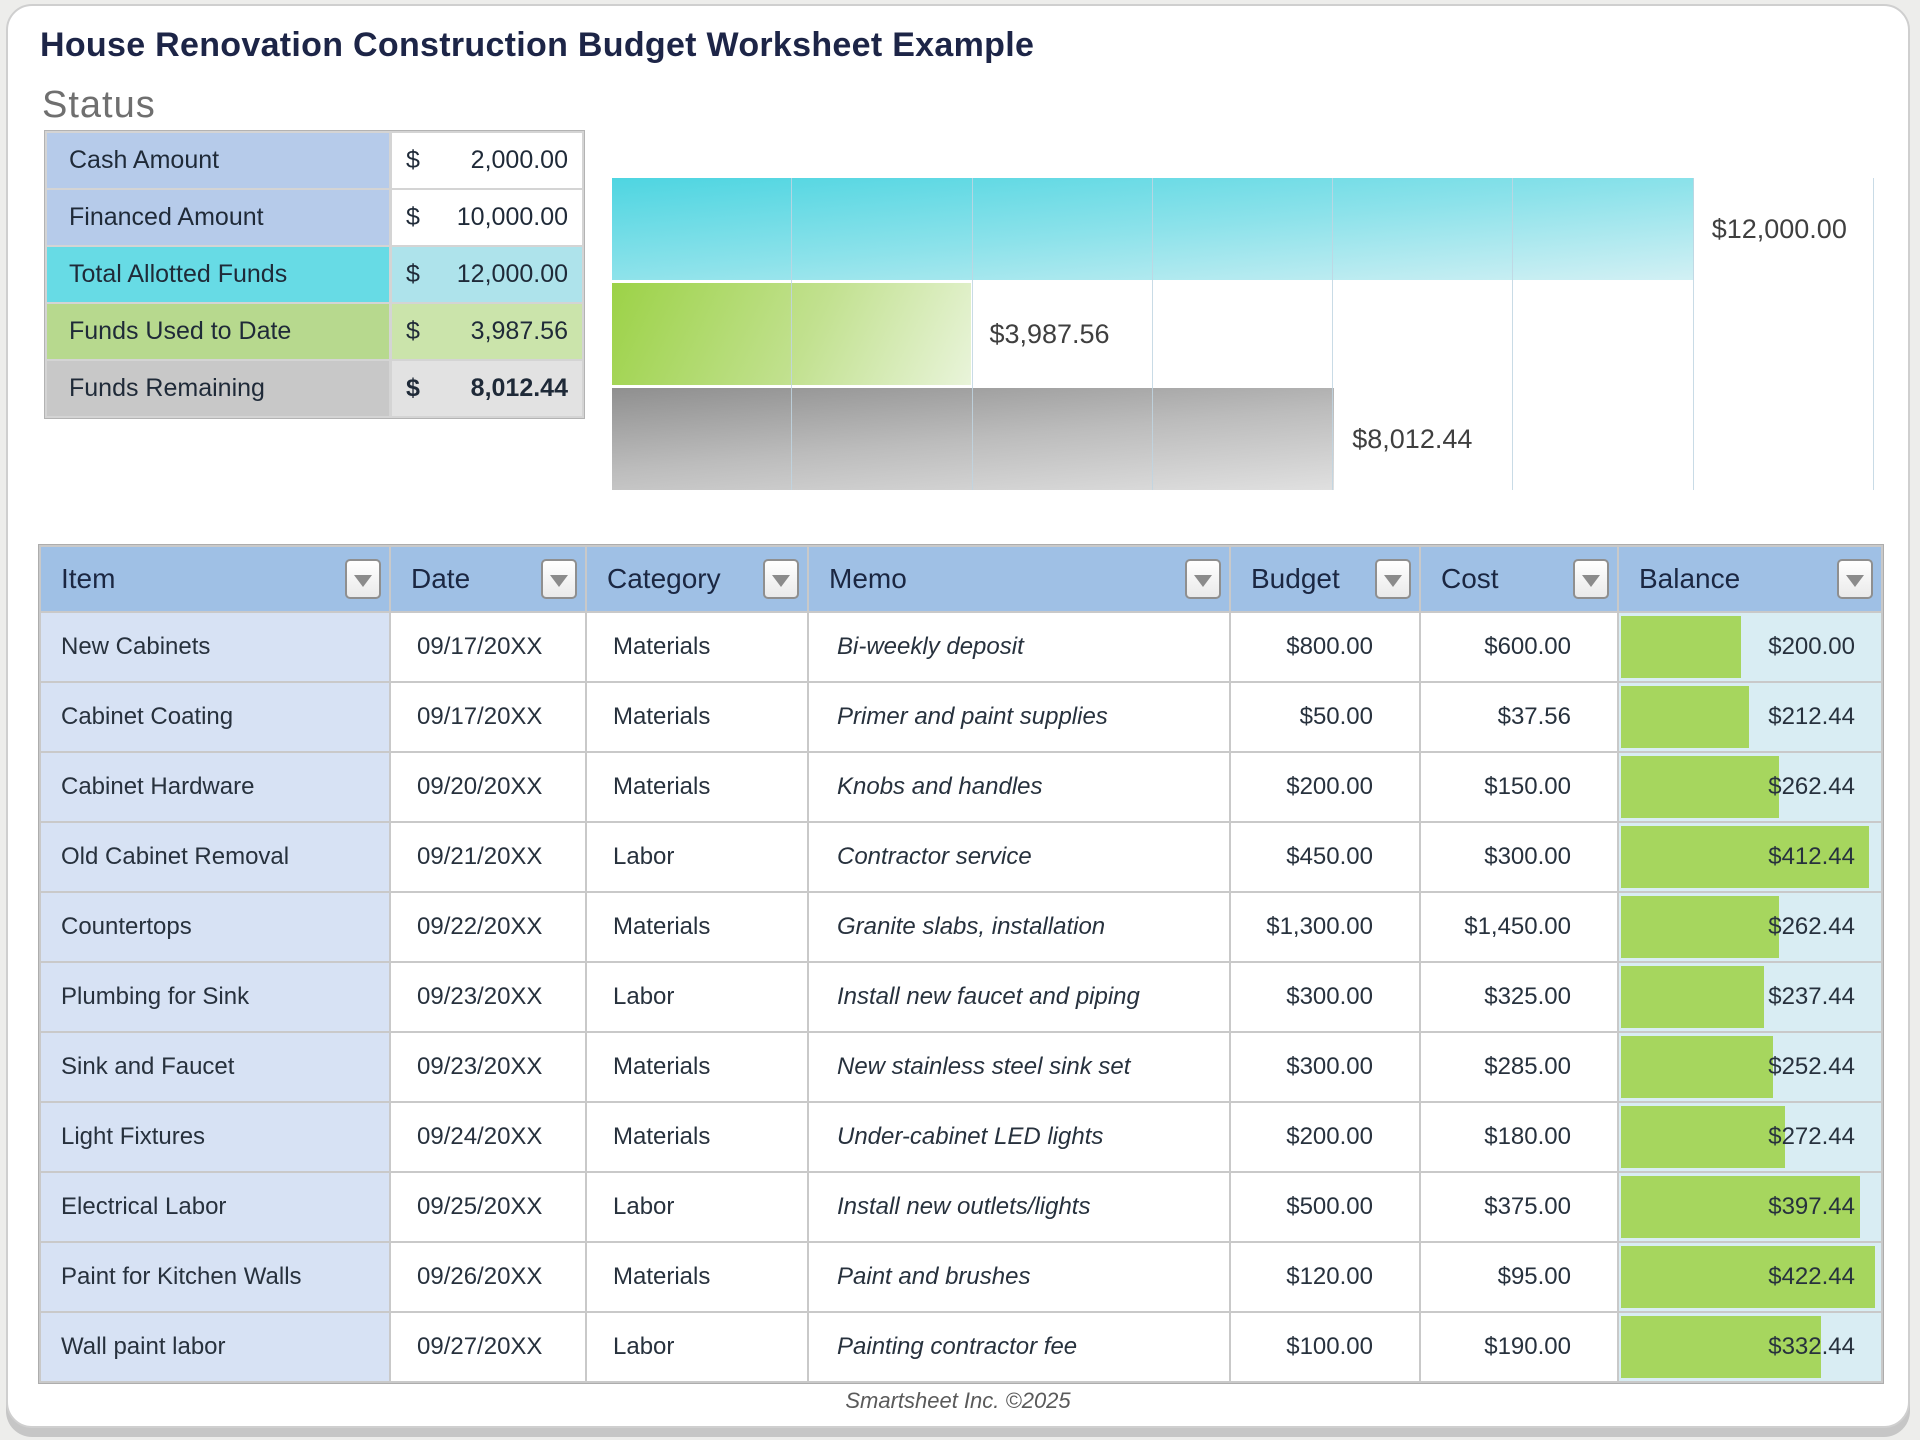  I want to click on cell-budget: $120.00, so click(1325, 1277).